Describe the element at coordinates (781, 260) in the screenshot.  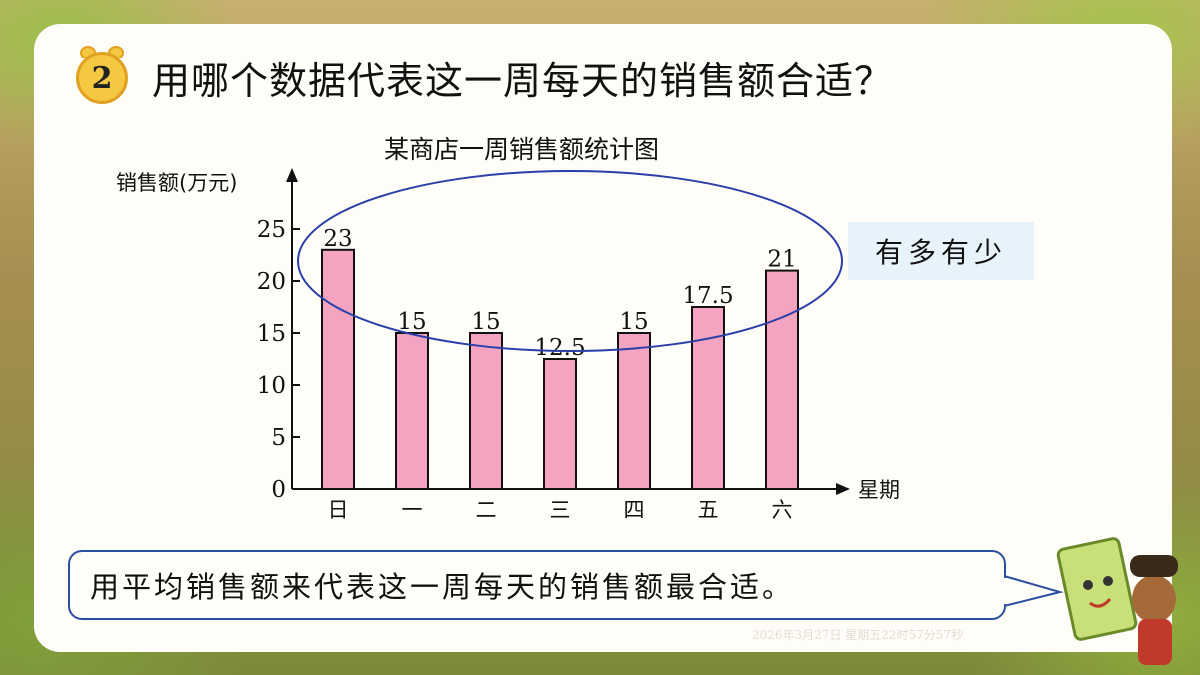
I see `bar-data-label: 21` at that location.